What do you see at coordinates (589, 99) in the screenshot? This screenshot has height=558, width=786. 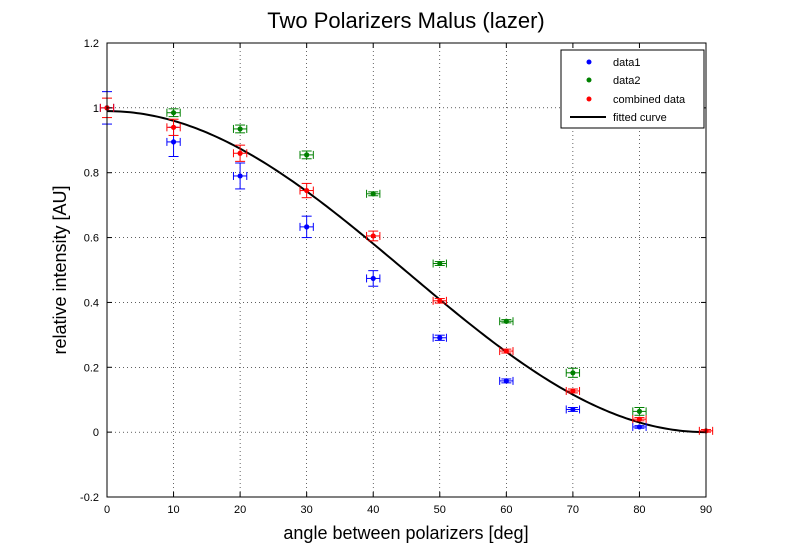 I see `legend-marker-combined` at bounding box center [589, 99].